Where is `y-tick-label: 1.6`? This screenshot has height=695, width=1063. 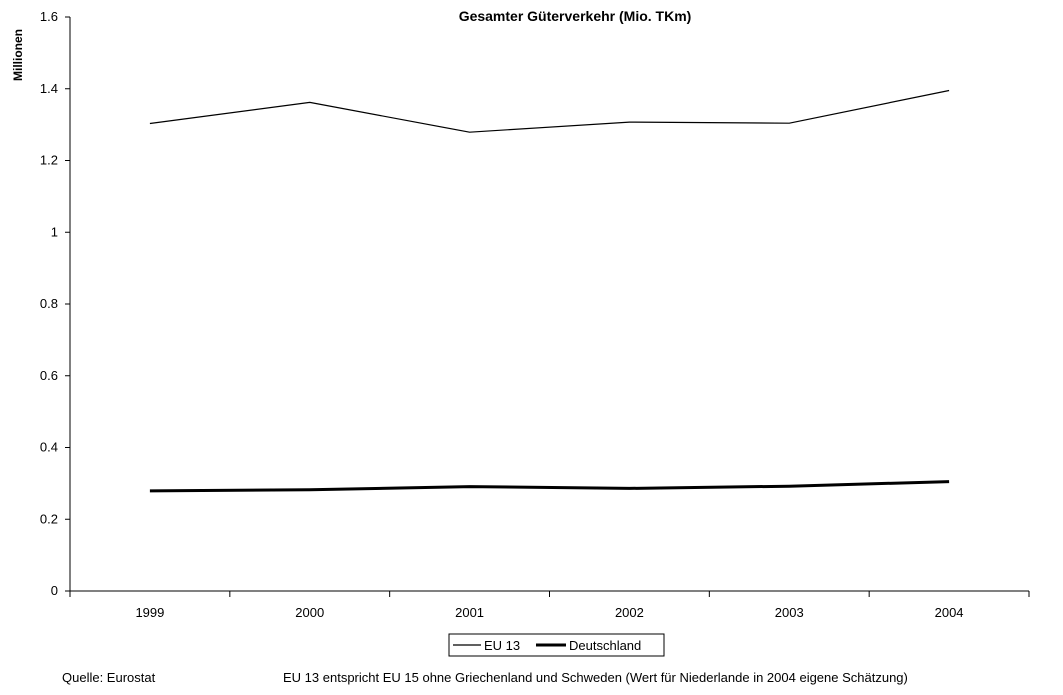
y-tick-label: 1.6 is located at coordinates (49, 16).